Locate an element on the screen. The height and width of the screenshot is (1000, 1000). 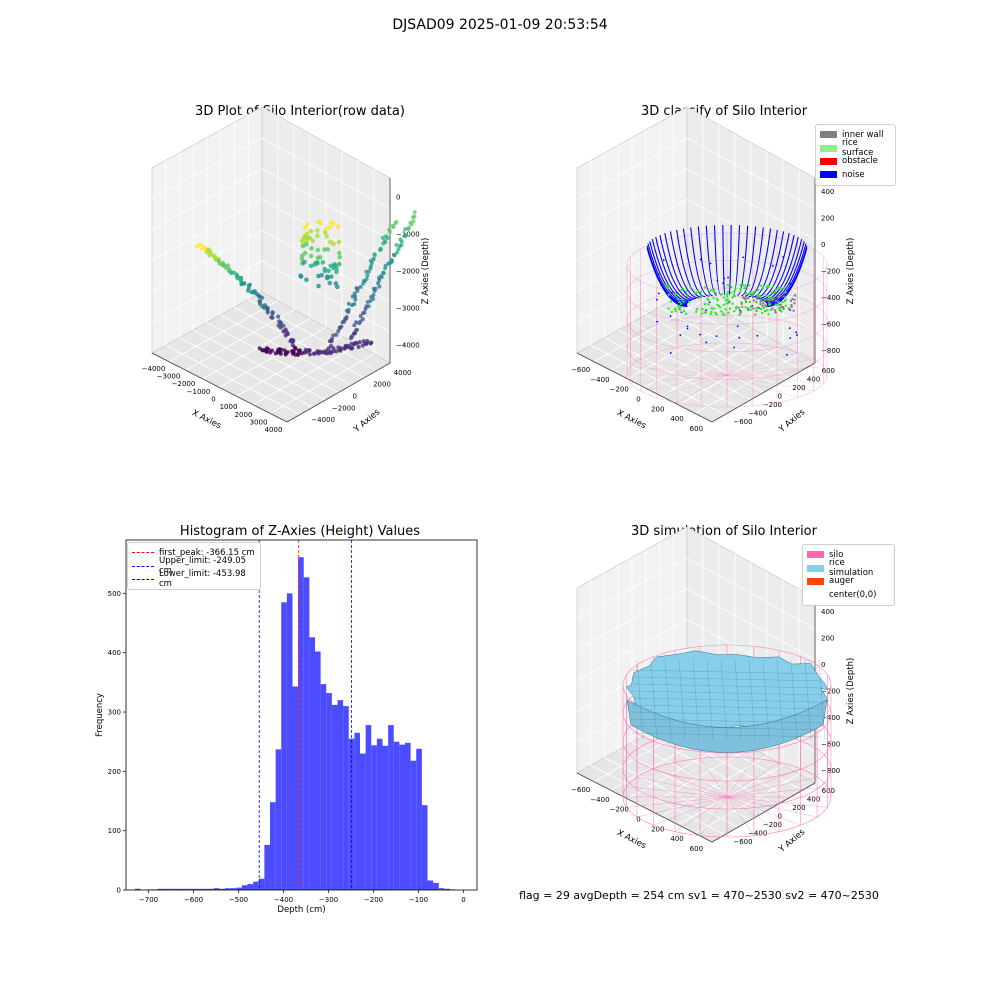
z-axis-label: Z Axies (Depth) is located at coordinates (426, 271).